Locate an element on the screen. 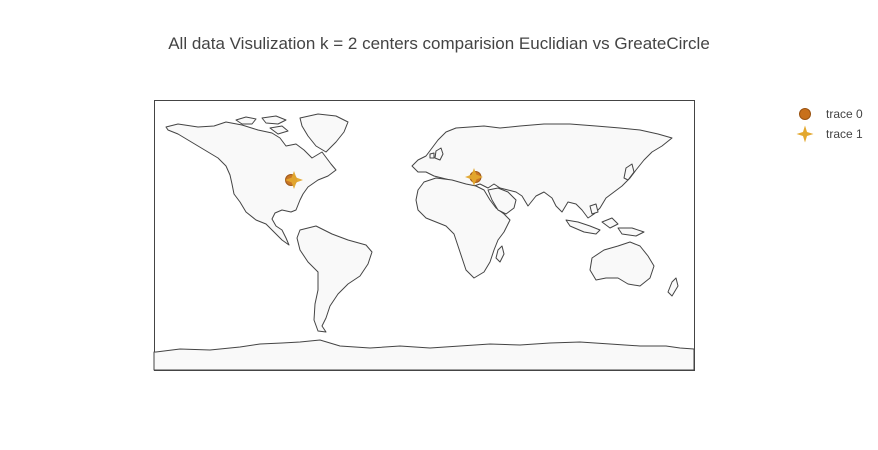  trace-points-layer is located at coordinates (384, 178).